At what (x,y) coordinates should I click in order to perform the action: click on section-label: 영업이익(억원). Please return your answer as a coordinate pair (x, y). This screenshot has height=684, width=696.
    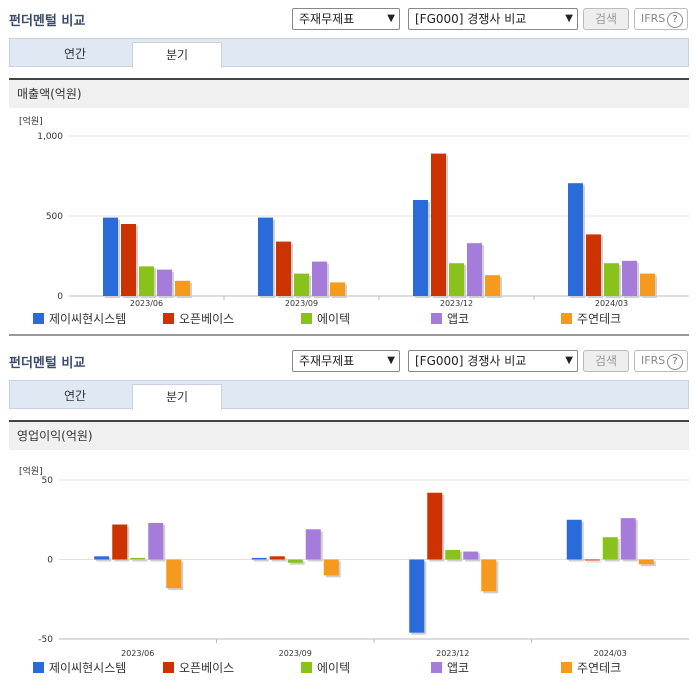
    Looking at the image, I should click on (349, 435).